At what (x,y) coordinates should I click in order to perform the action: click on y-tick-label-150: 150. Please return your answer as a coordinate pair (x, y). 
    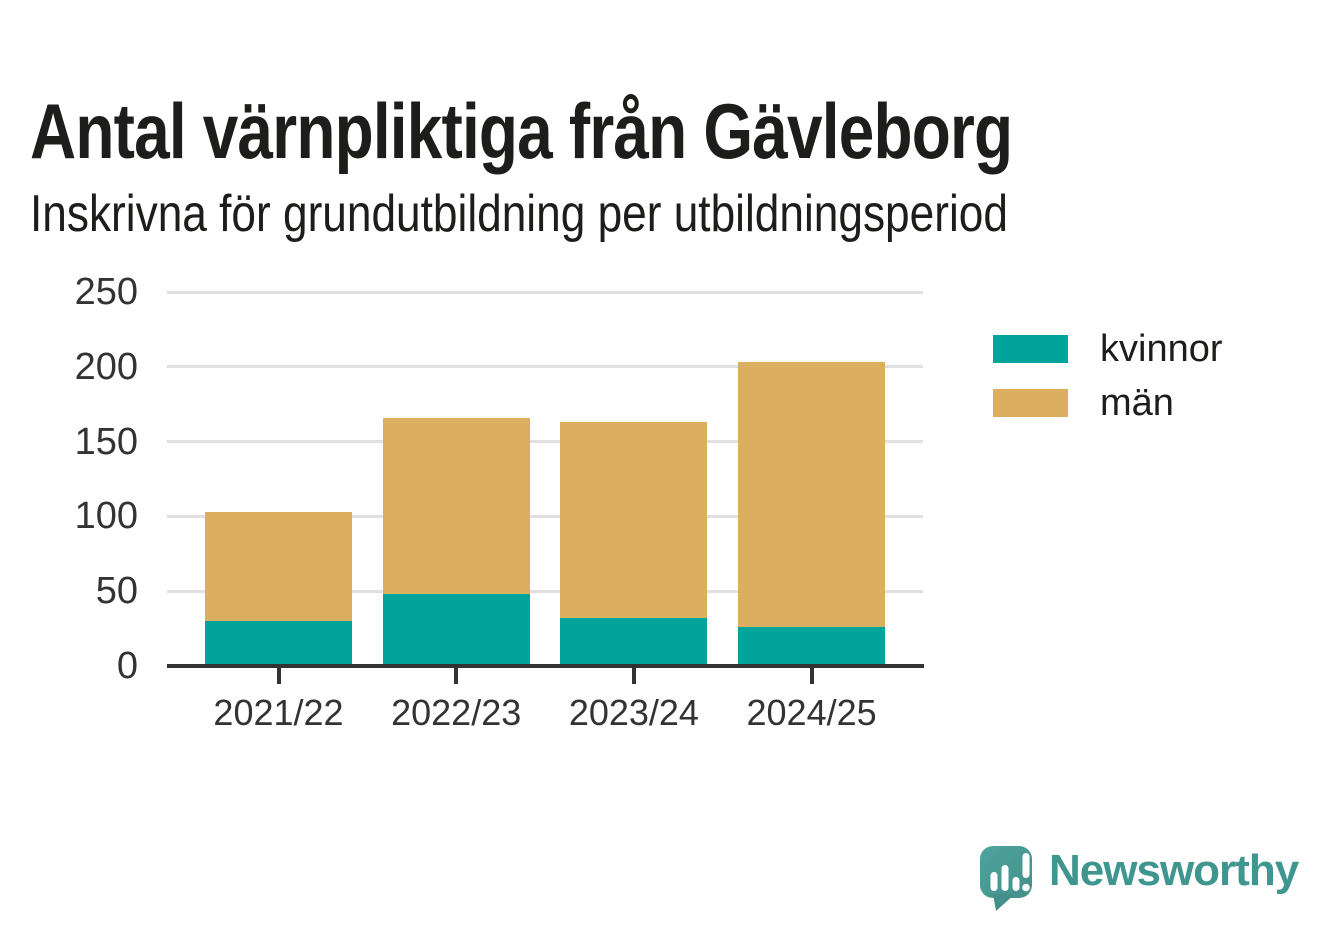
    Looking at the image, I should click on (106, 441).